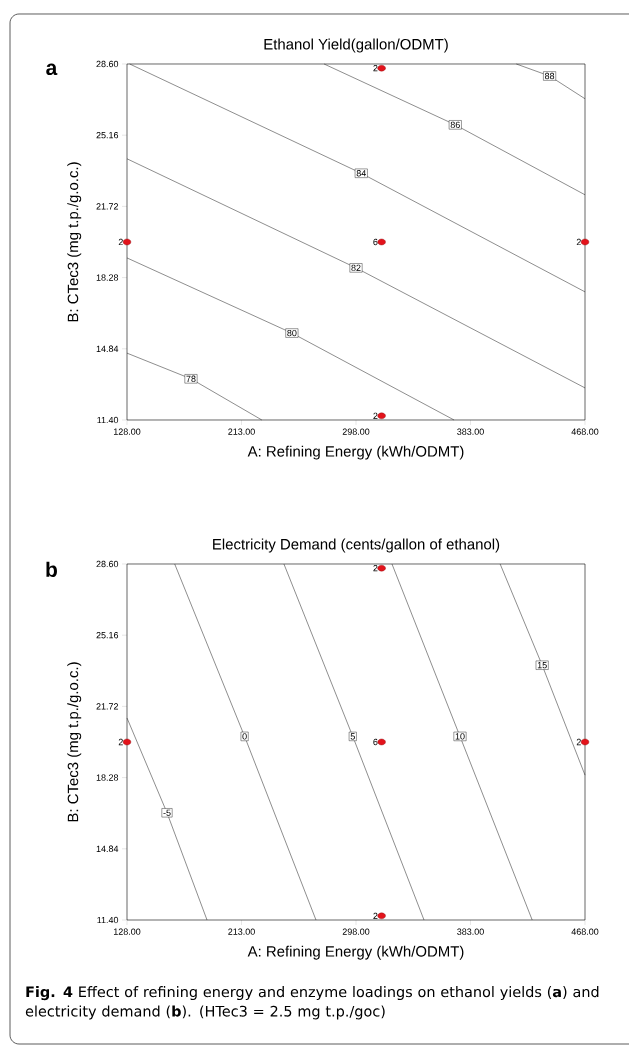 Image resolution: width=629 pixels, height=1048 pixels. I want to click on series-label: 15, so click(542, 665).